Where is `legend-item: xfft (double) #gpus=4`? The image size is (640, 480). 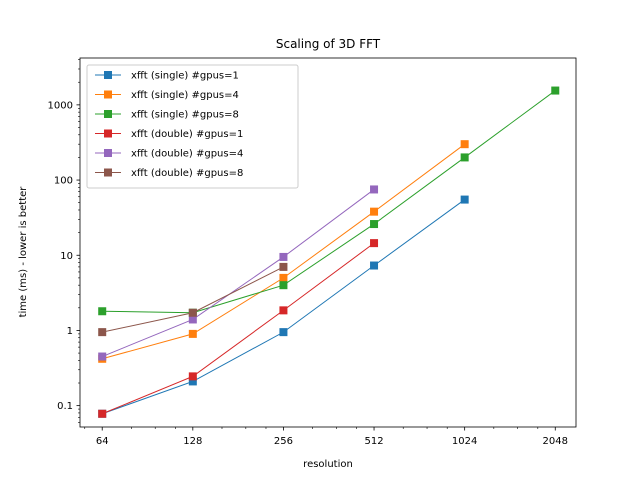 legend-item: xfft (double) #gpus=4 is located at coordinates (169, 154).